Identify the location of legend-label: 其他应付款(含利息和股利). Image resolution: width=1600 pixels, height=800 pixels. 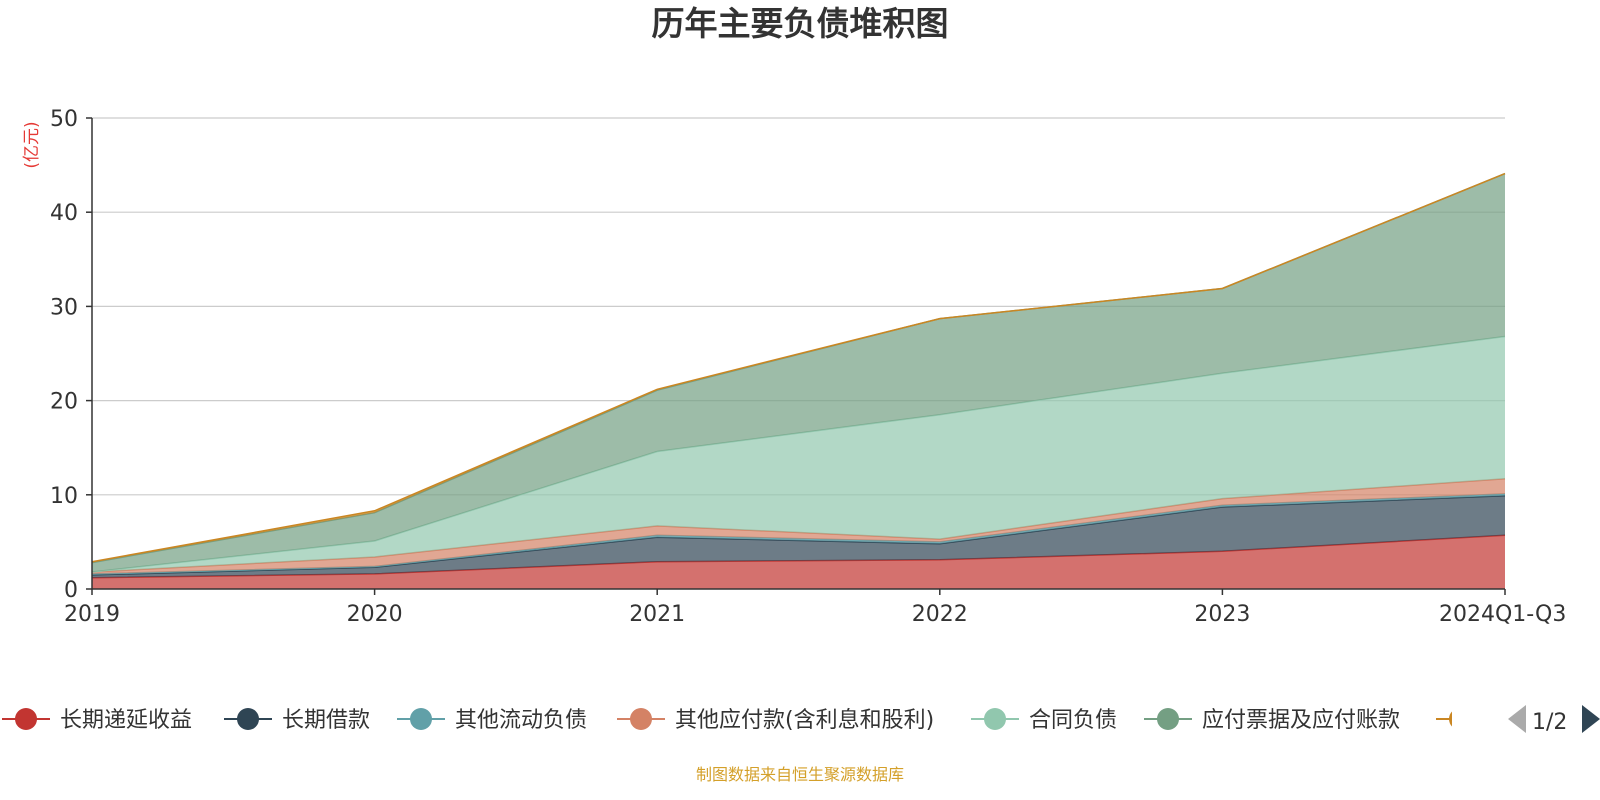
(804, 720).